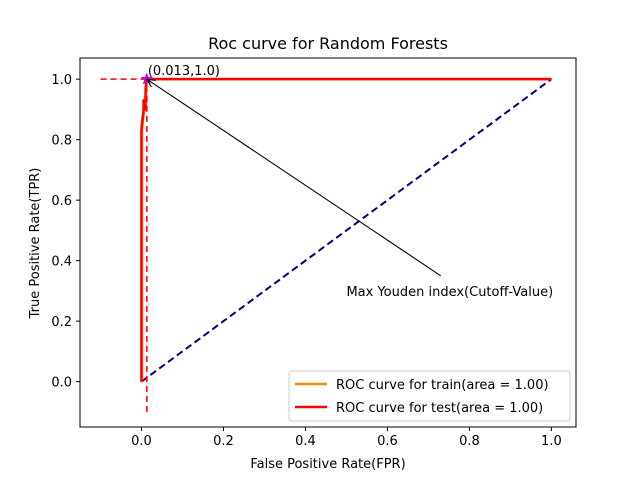 Image resolution: width=640 pixels, height=480 pixels. What do you see at coordinates (61, 80) in the screenshot?
I see `y-tick-label: 1.0` at bounding box center [61, 80].